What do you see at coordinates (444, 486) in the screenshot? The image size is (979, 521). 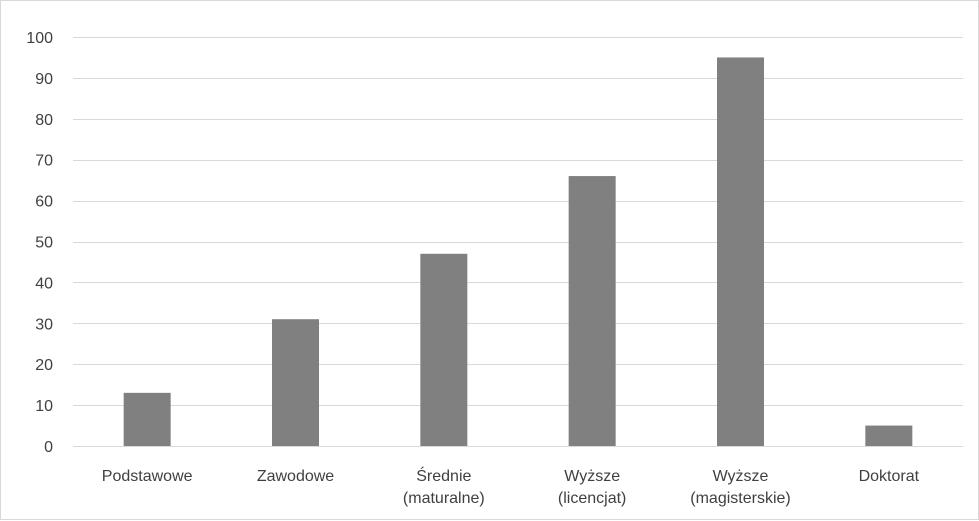 I see `x-category-label: Średnie (maturalne)` at bounding box center [444, 486].